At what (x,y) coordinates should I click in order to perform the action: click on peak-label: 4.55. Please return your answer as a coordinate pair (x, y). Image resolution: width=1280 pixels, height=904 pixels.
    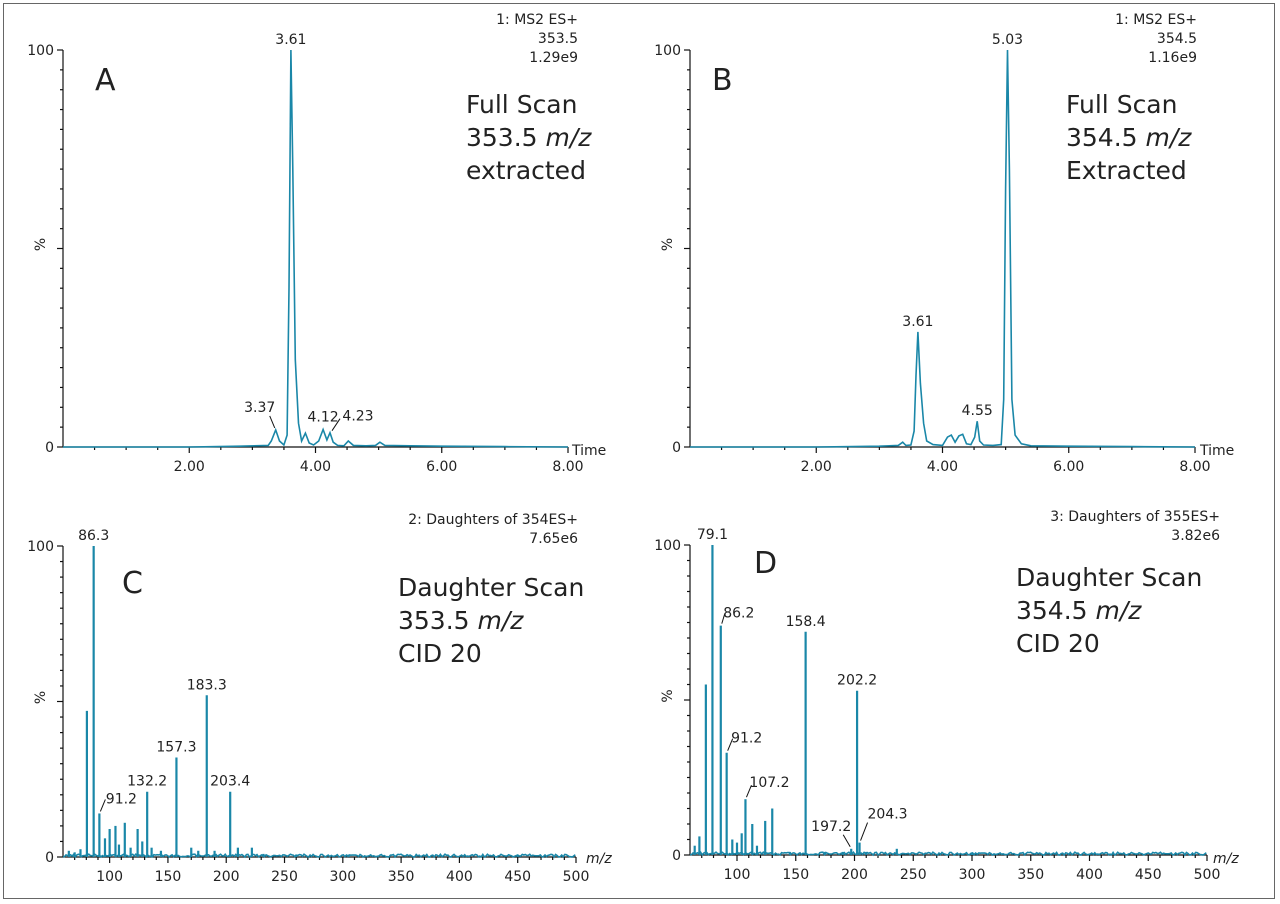
    Looking at the image, I should click on (977, 411).